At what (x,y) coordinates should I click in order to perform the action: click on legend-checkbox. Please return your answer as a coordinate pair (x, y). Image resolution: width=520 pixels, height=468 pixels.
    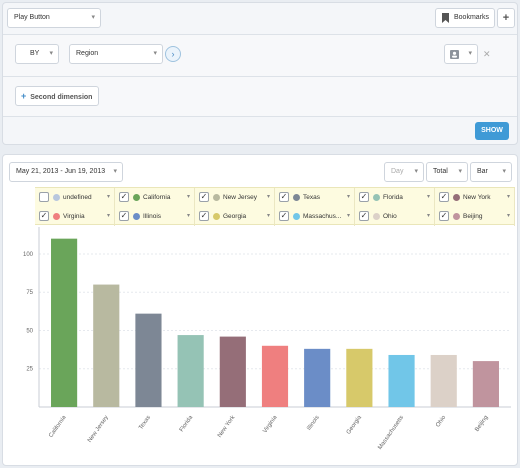
    Looking at the image, I should click on (44, 197).